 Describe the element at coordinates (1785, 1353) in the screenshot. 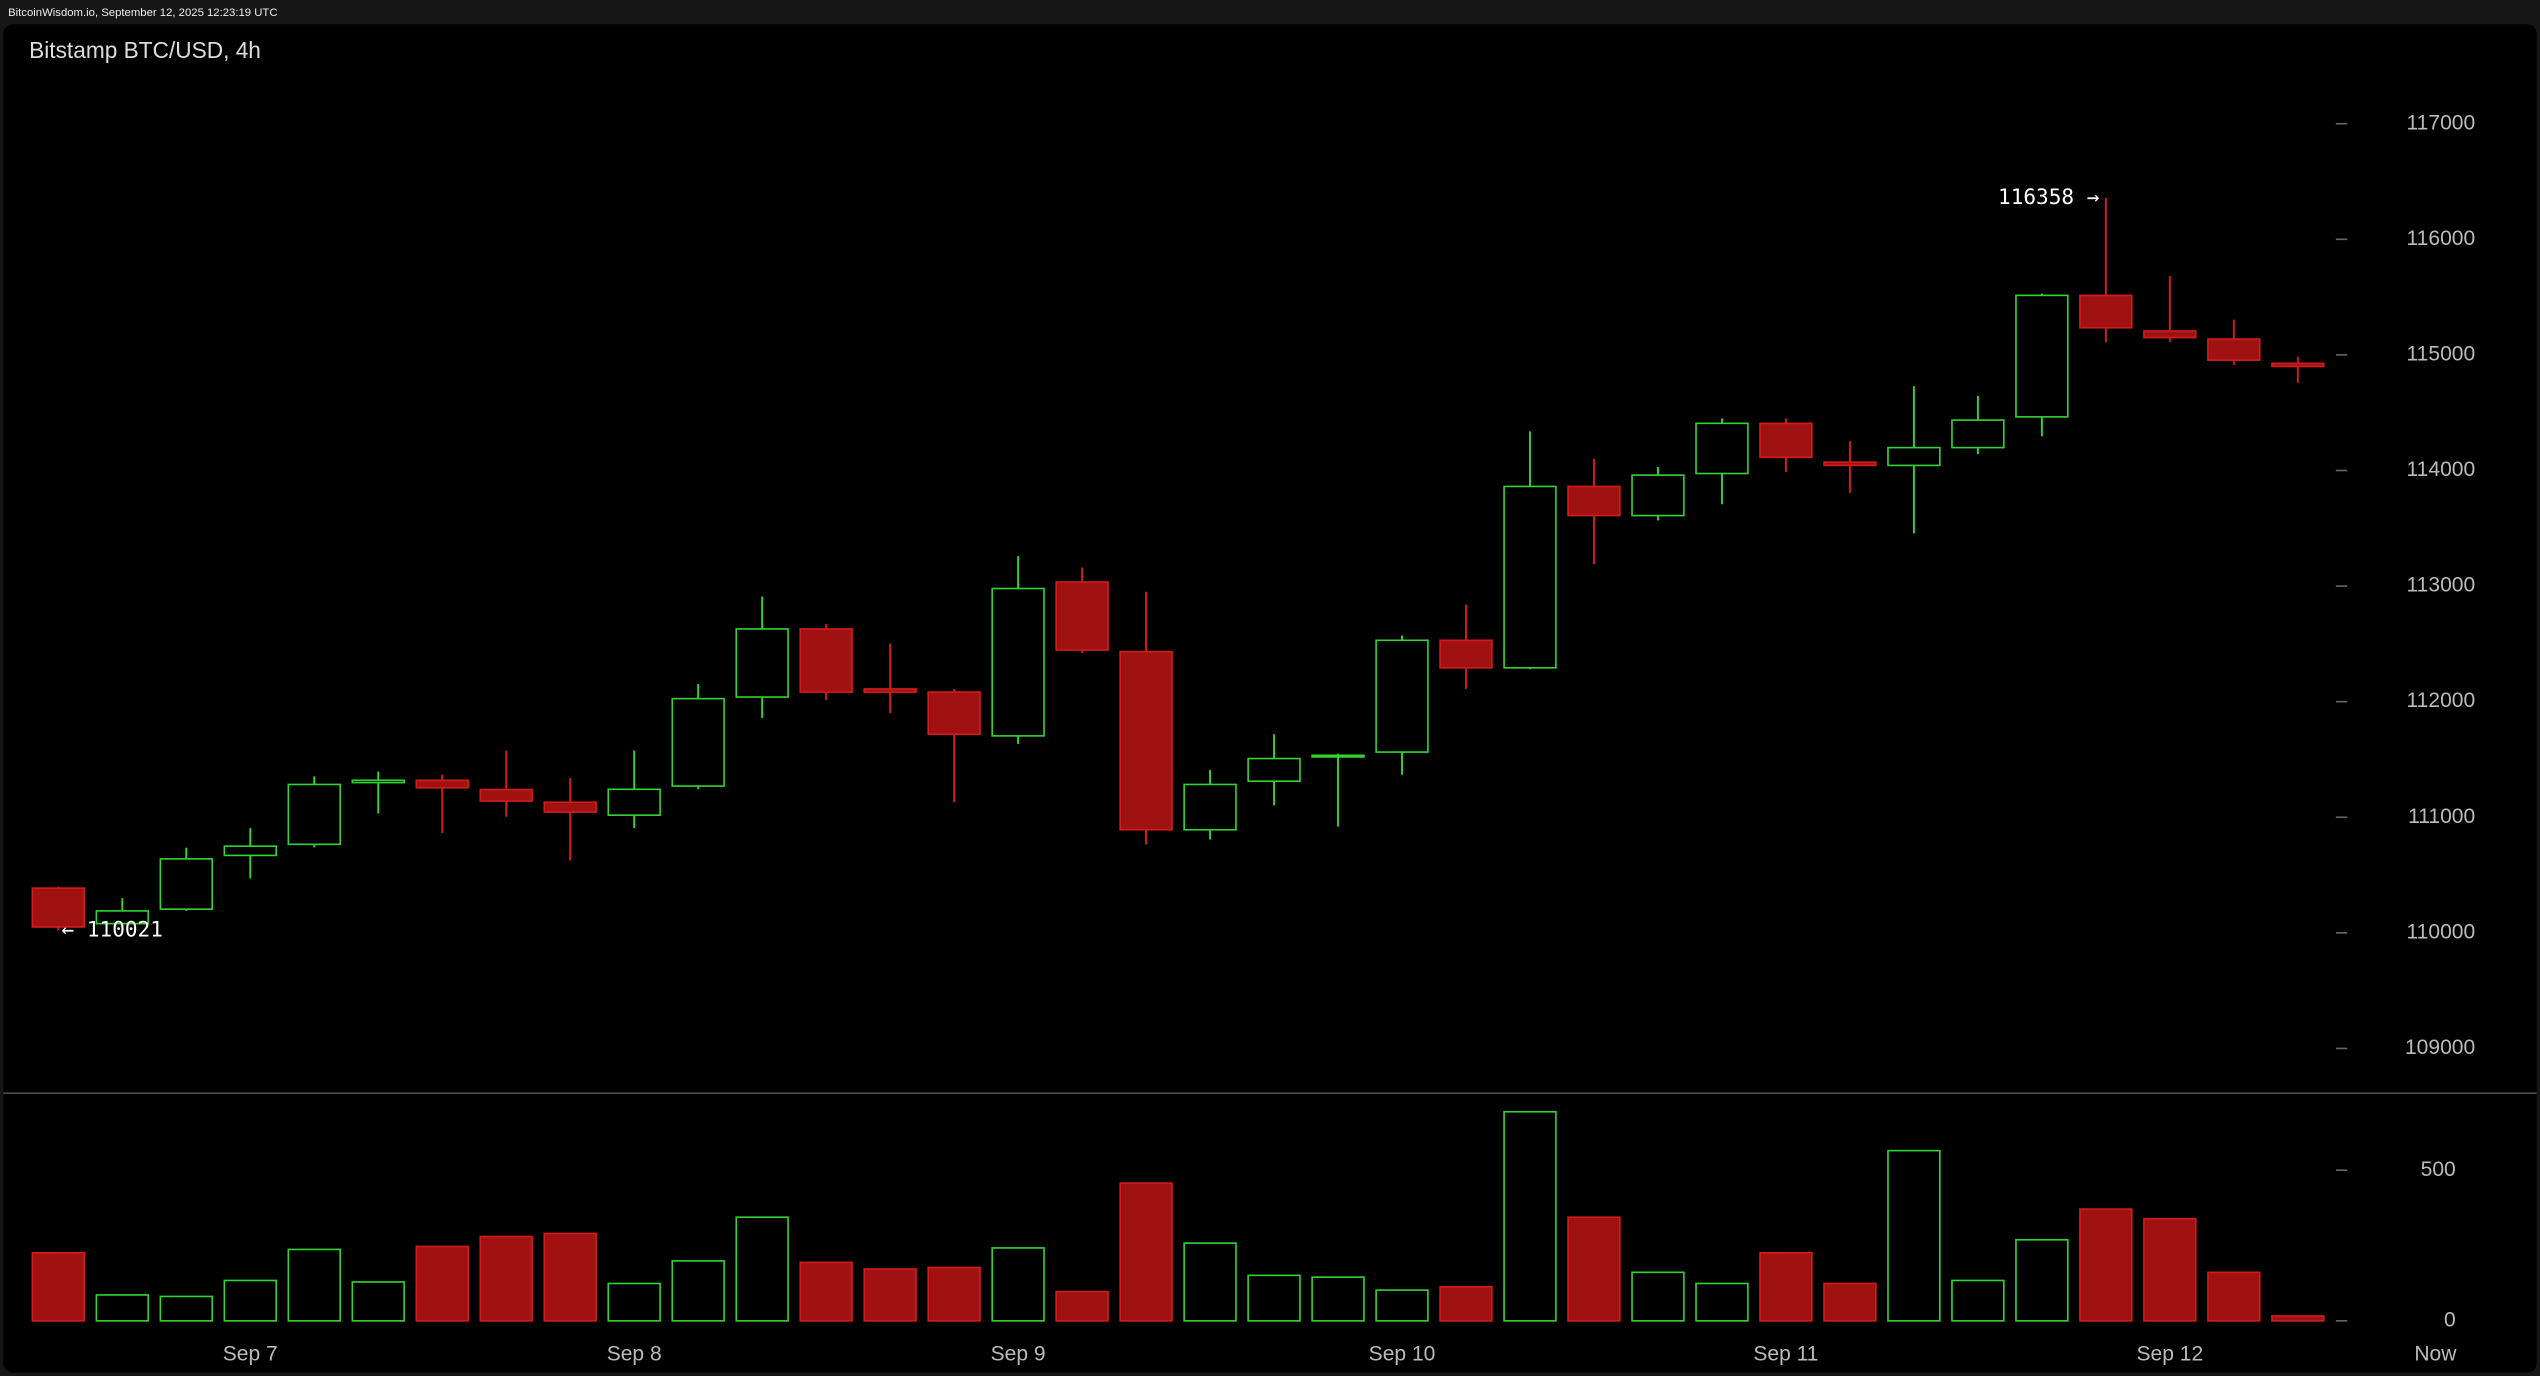

I see `x-tick-label: Sep 11` at that location.